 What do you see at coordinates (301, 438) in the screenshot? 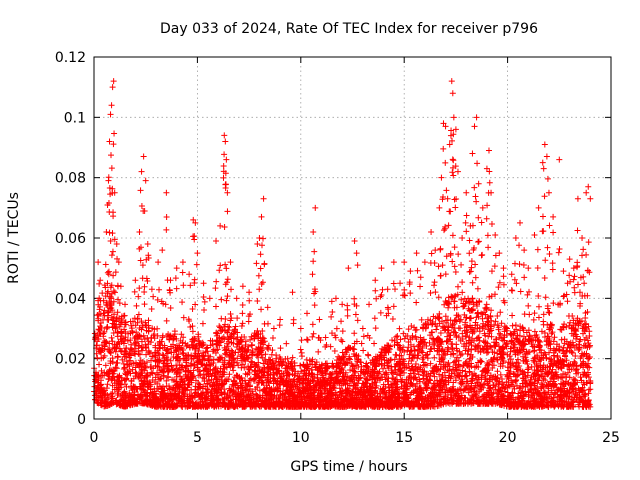
I see `x-tick-label: 10` at bounding box center [301, 438].